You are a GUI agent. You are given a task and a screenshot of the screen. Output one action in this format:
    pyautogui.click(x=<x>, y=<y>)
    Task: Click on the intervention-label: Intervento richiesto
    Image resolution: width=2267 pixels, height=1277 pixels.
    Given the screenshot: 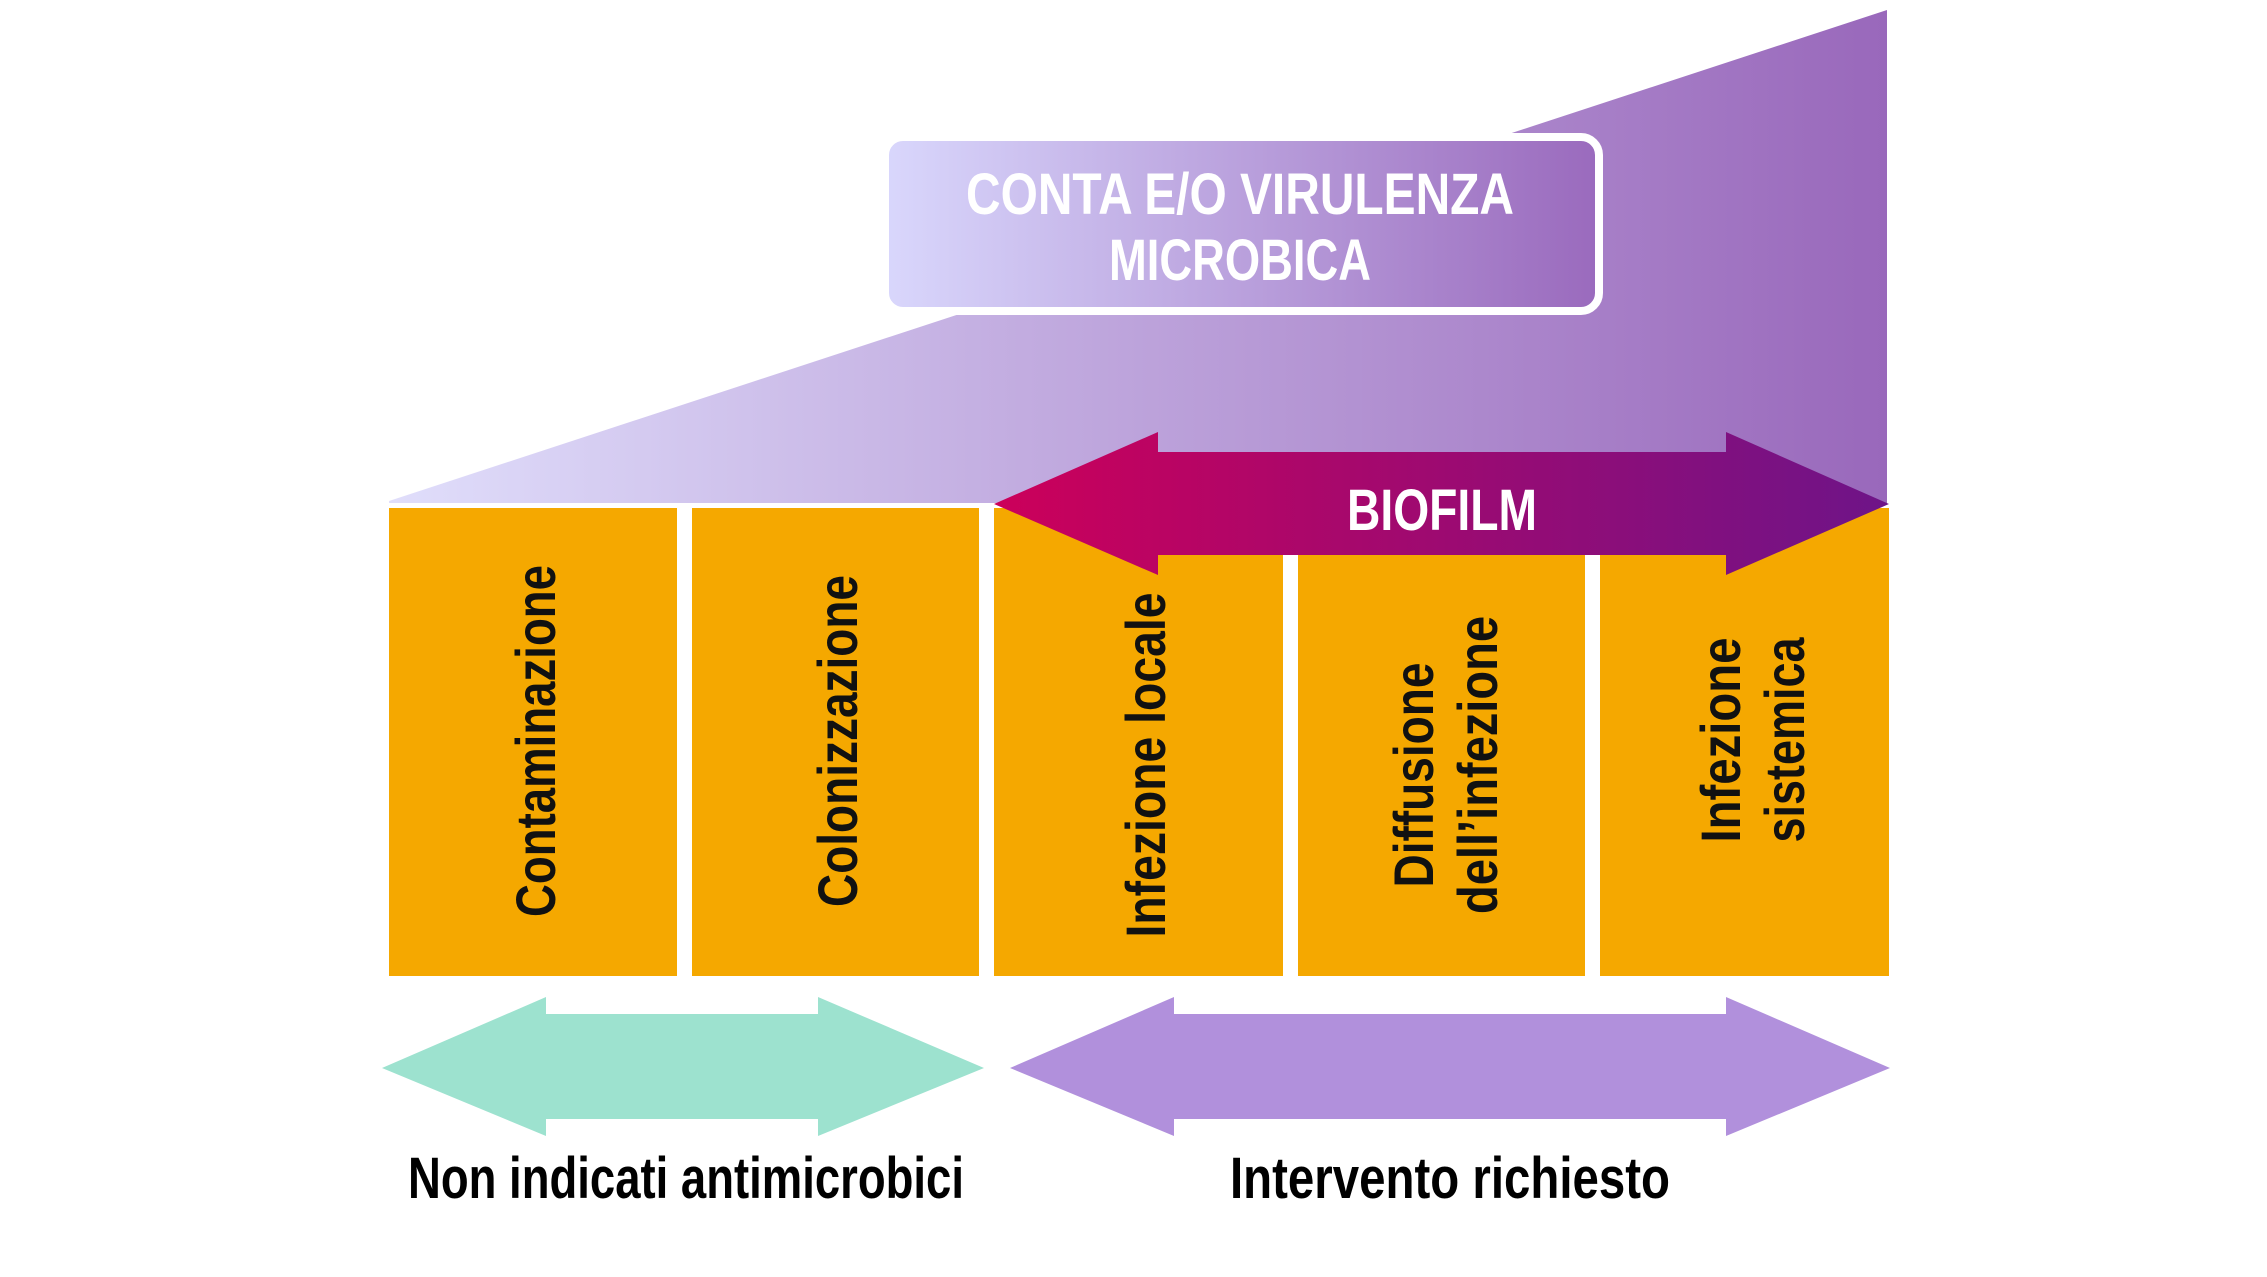 What is the action you would take?
    pyautogui.click(x=1450, y=1178)
    